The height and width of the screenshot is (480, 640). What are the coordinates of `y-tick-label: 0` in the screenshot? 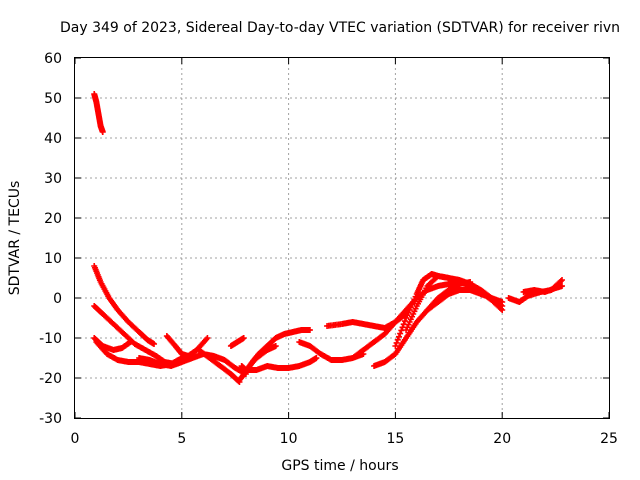 It's located at (57, 299).